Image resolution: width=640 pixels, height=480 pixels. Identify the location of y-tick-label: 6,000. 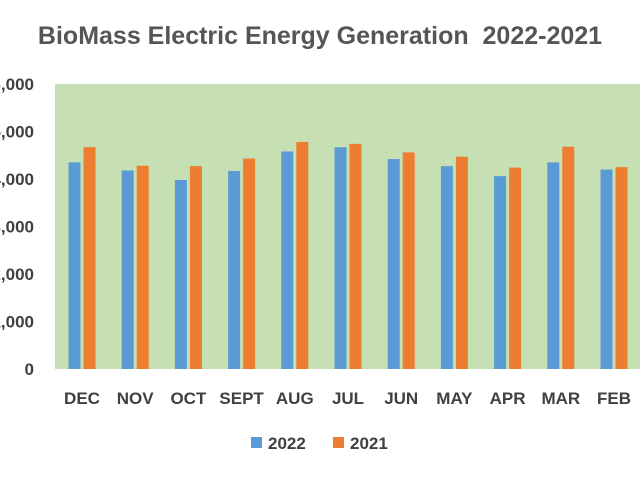
(17, 84).